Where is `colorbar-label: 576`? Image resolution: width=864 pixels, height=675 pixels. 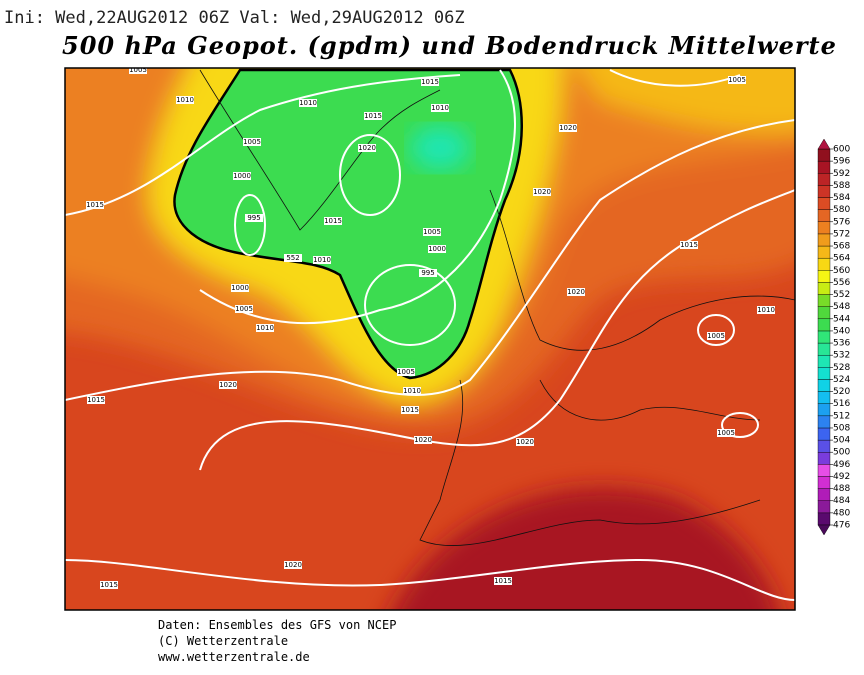 colorbar-label: 576 is located at coordinates (841, 222).